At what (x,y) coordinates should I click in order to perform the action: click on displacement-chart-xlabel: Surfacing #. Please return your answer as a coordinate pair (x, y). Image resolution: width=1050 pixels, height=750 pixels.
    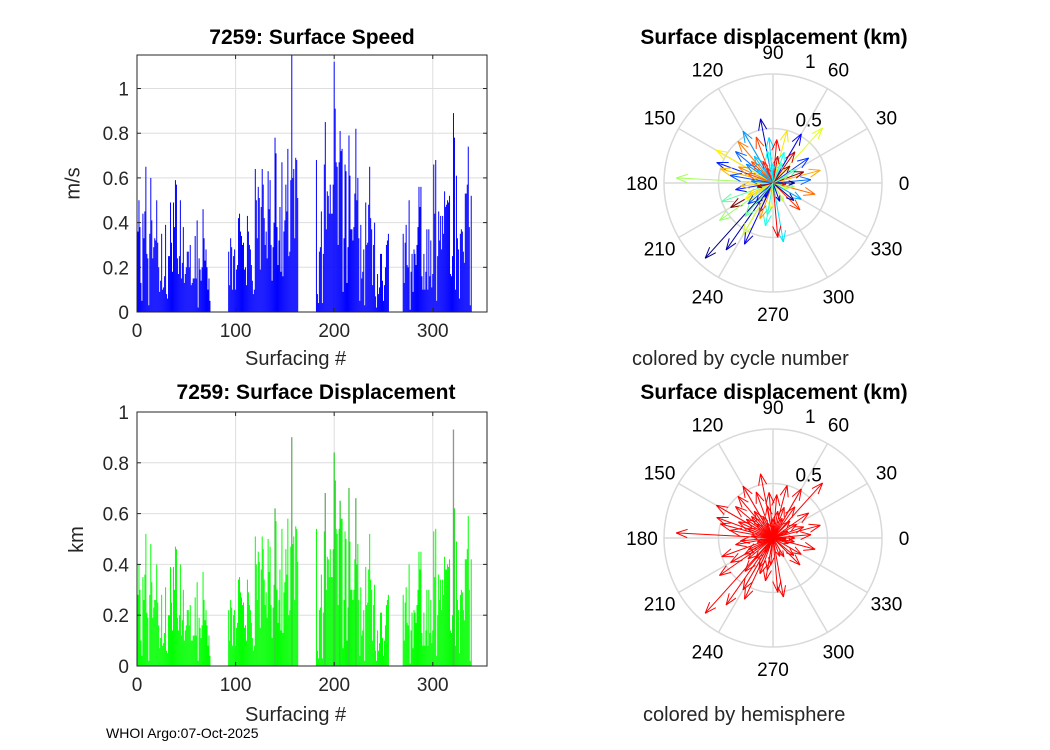
    Looking at the image, I should click on (296, 715).